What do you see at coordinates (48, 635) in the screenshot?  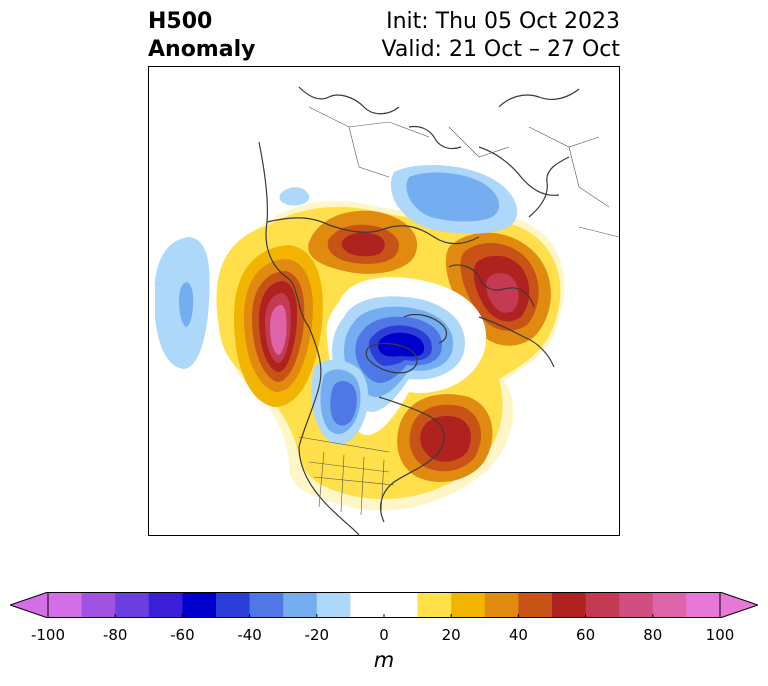 I see `colorbar-tick-label: -100` at bounding box center [48, 635].